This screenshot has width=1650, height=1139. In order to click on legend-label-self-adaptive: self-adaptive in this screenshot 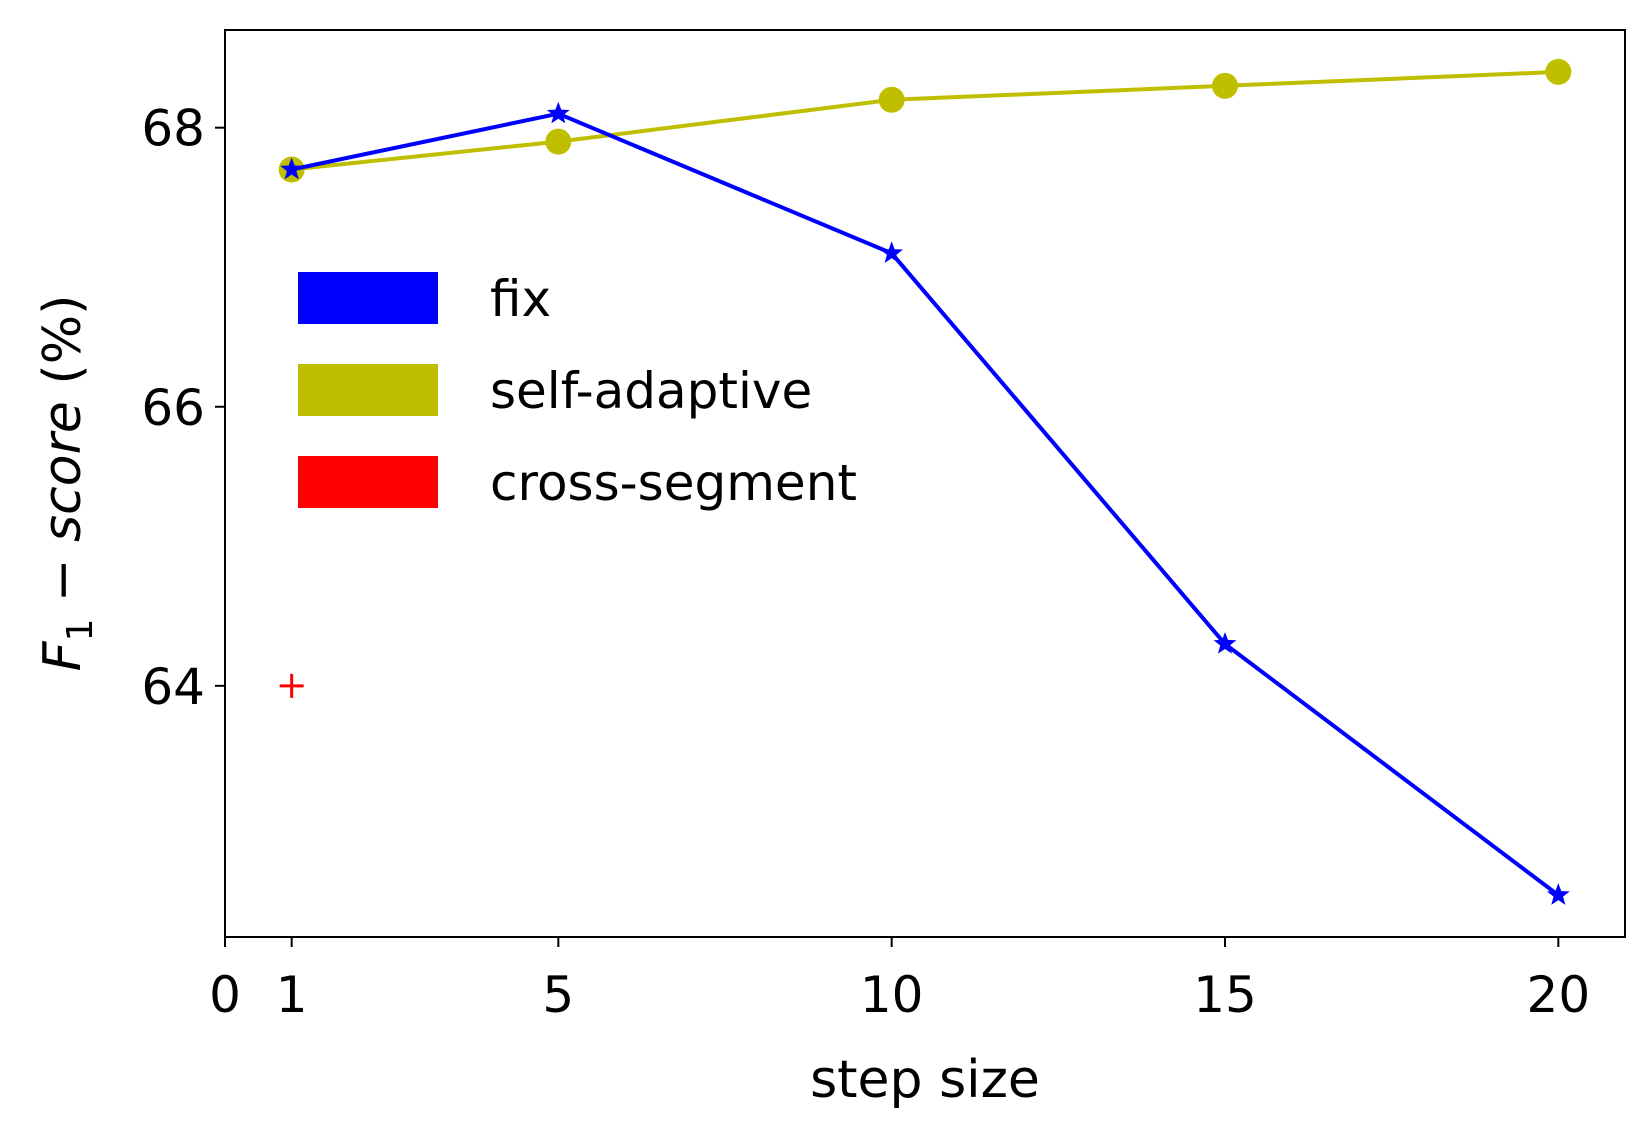, I will do `click(651, 391)`.